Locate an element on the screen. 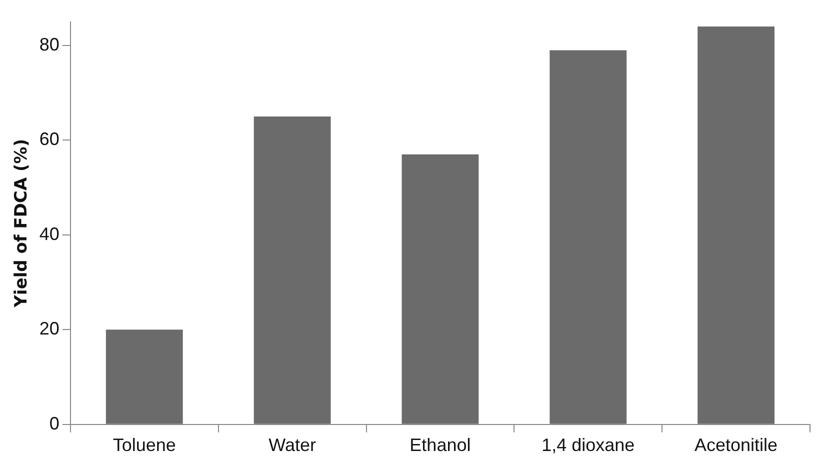  x-tick-label: Toluene is located at coordinates (144, 445).